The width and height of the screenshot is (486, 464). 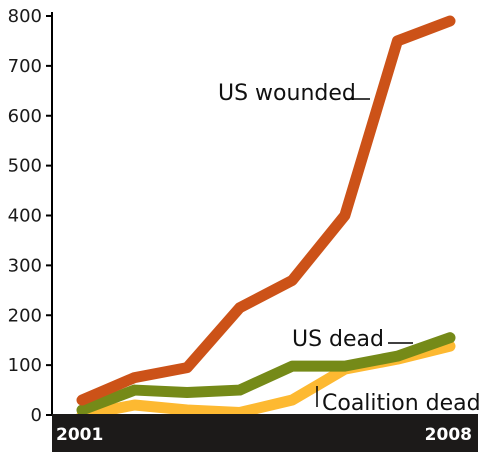 I want to click on series-label-coalition-dead: Coalition dead, so click(x=401, y=403).